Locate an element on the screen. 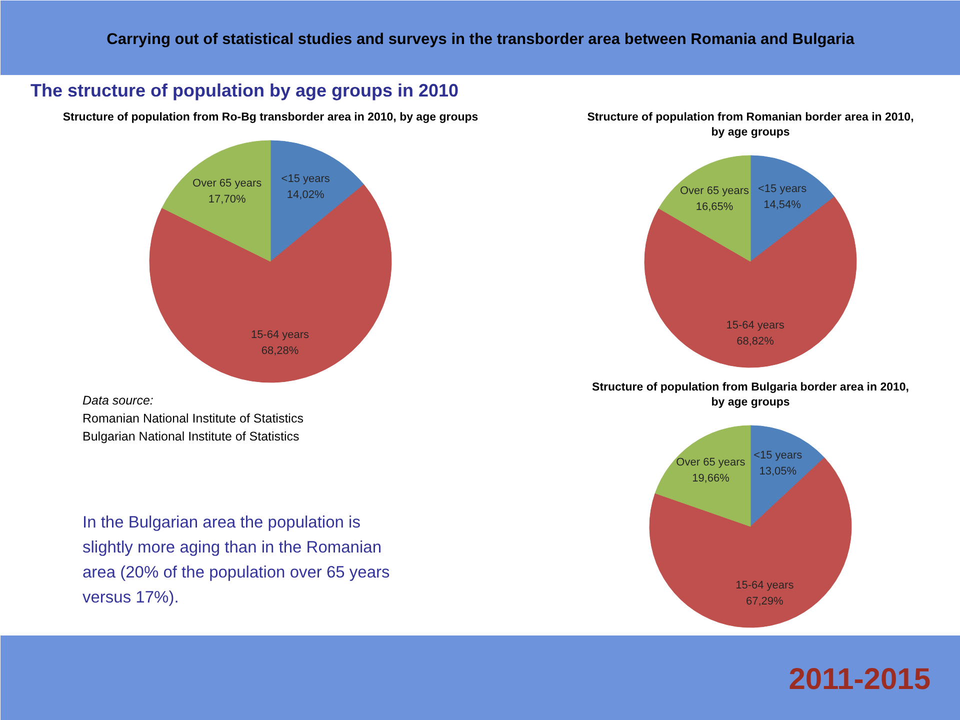 This screenshot has width=960, height=720. data-label: 19,66% is located at coordinates (711, 478).